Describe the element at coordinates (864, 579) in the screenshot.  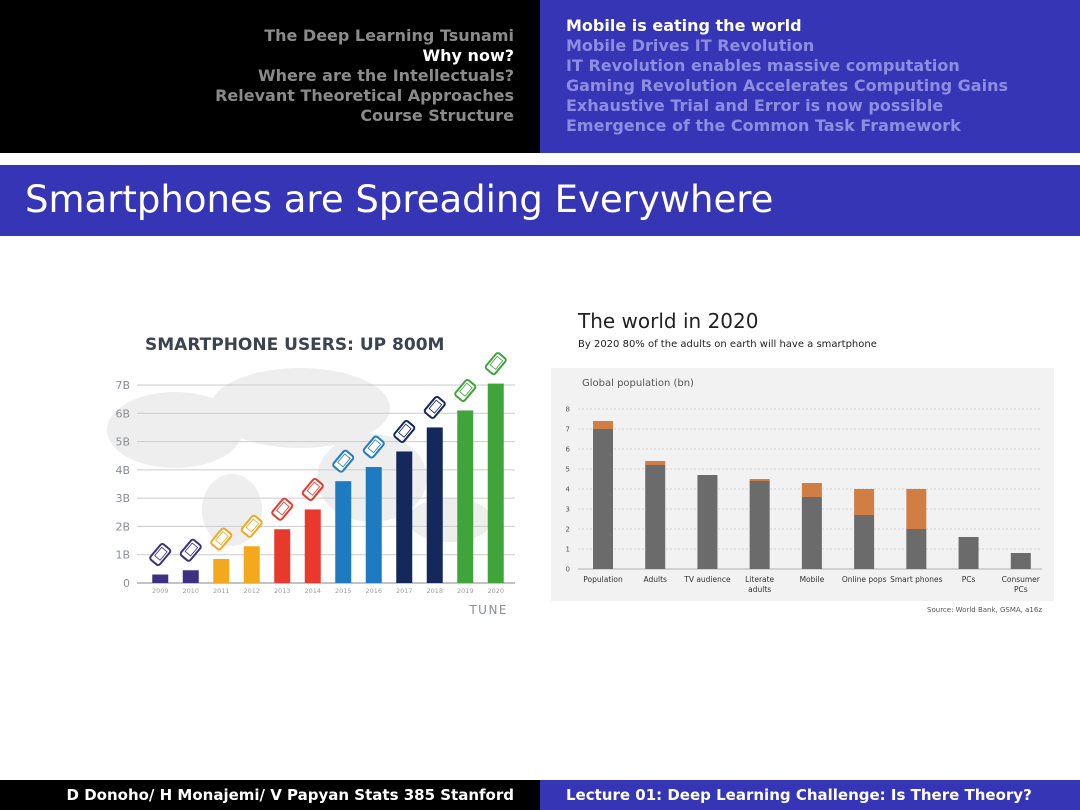
I see `x-tick-label: Online pops` at that location.